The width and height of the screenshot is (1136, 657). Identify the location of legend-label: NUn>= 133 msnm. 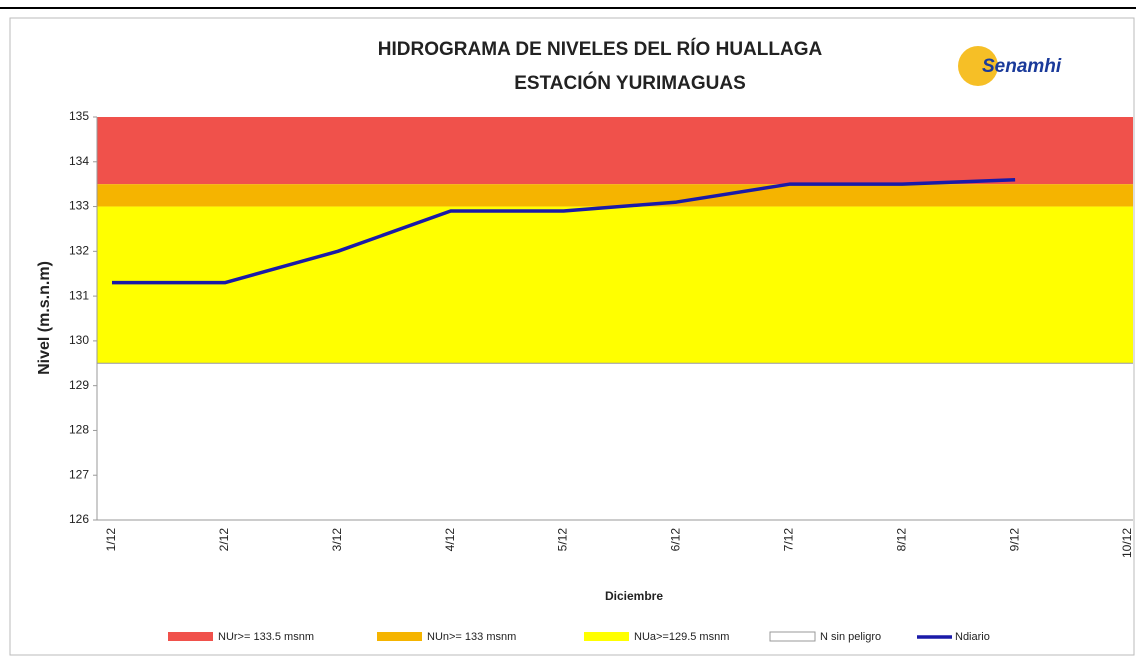
(471, 637).